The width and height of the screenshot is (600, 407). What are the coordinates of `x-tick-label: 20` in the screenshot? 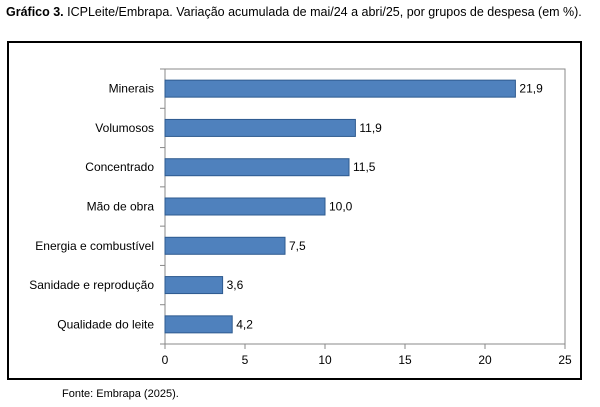 It's located at (485, 360).